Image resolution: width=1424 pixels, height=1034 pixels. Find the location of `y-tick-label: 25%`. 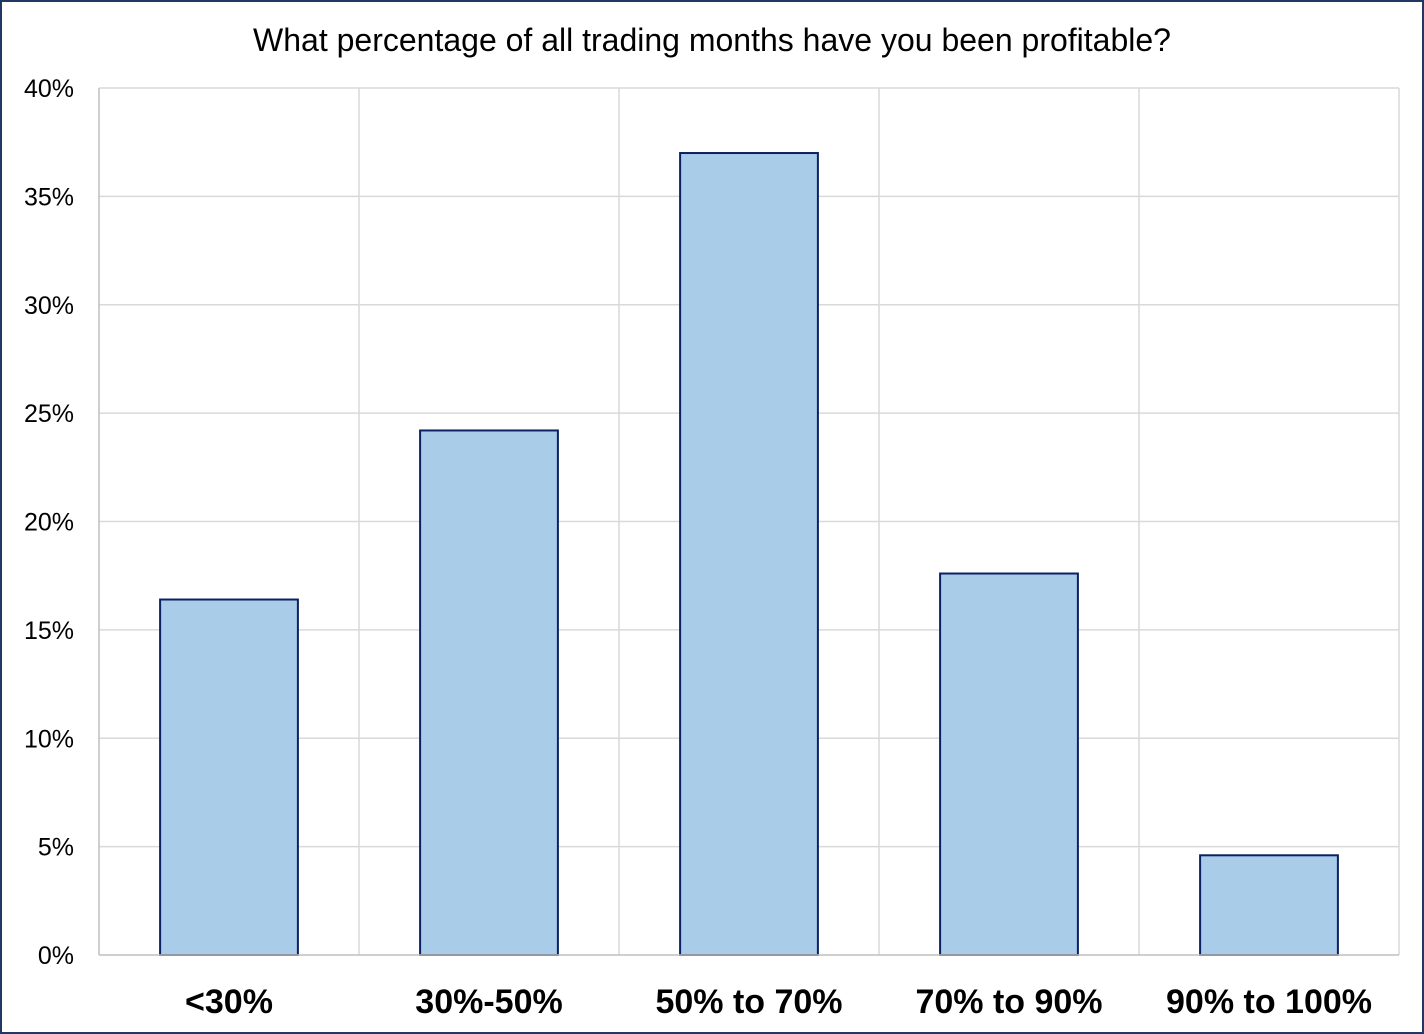

y-tick-label: 25% is located at coordinates (49, 414).